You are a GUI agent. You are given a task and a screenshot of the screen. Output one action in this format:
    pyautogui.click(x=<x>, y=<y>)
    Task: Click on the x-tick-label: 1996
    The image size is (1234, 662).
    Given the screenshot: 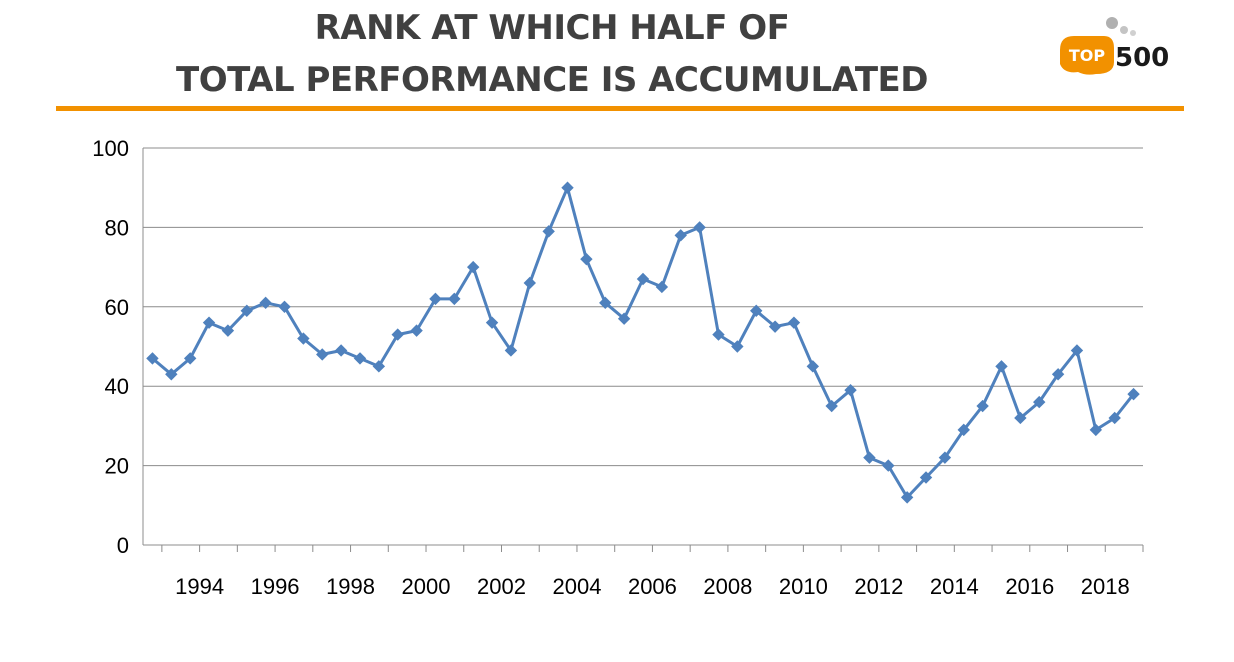 What is the action you would take?
    pyautogui.click(x=275, y=586)
    